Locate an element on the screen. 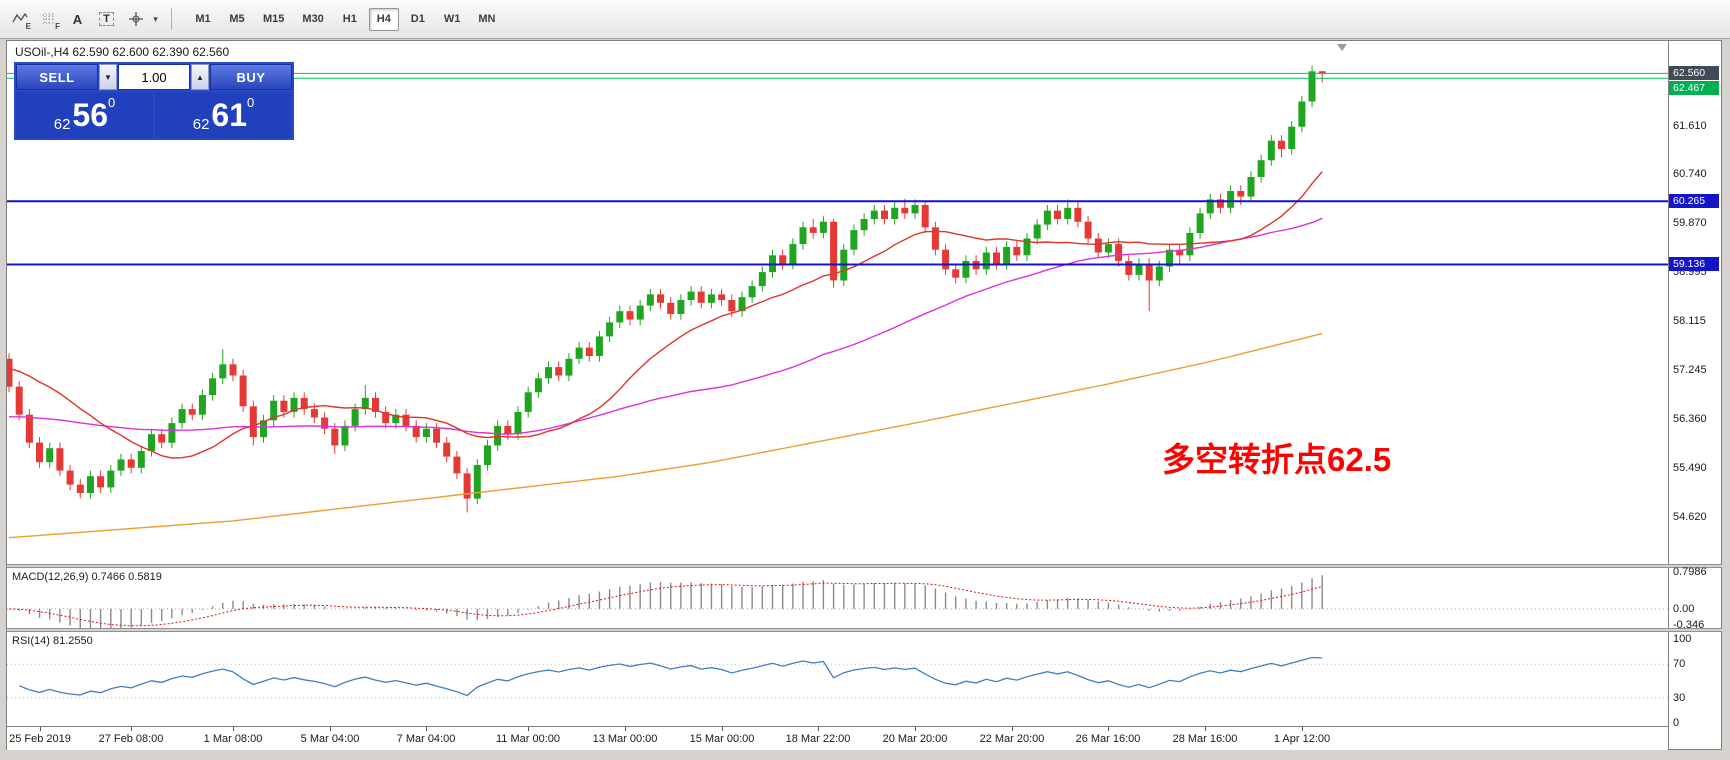 This screenshot has width=1730, height=760. chart-annotation-text: 多空转折点62.5 is located at coordinates (1277, 459).